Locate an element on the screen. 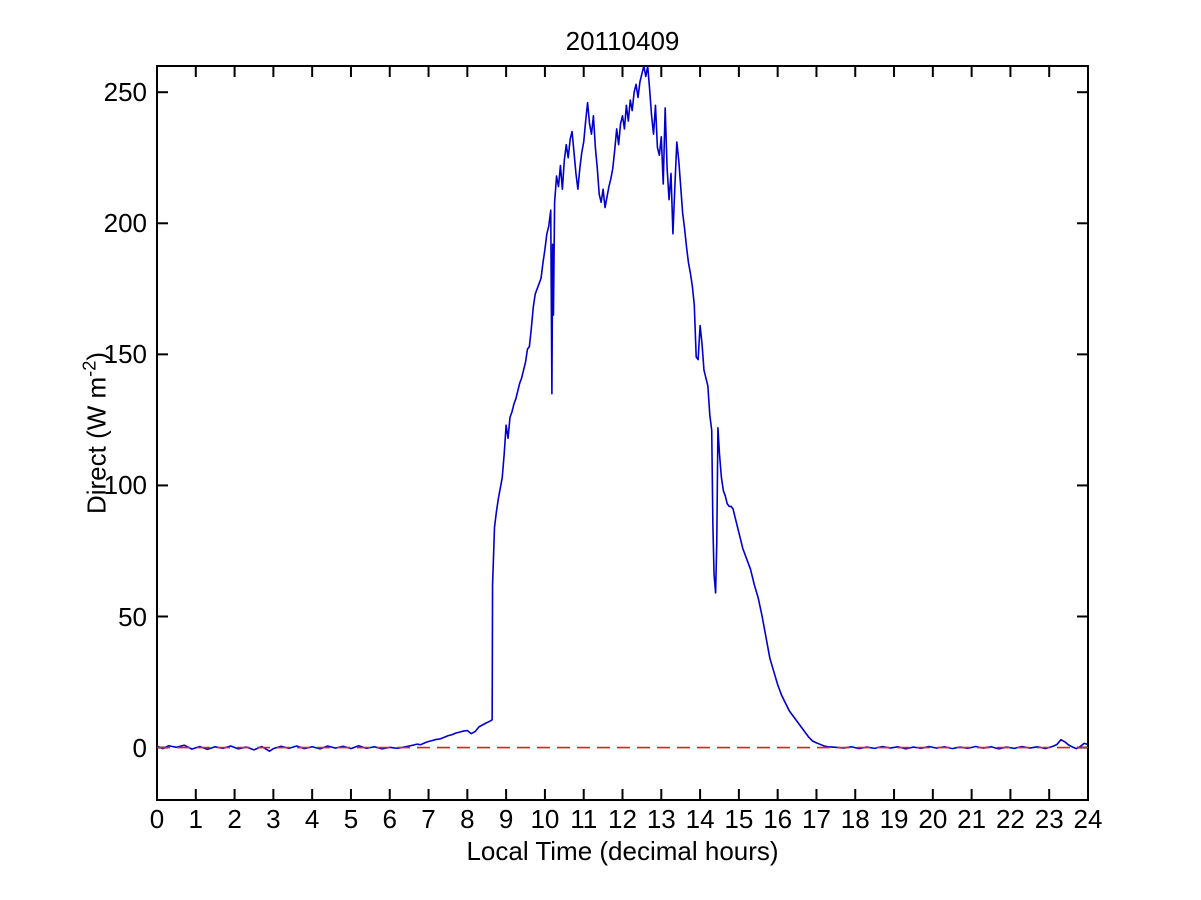  x-tick-label: 20 is located at coordinates (933, 819).